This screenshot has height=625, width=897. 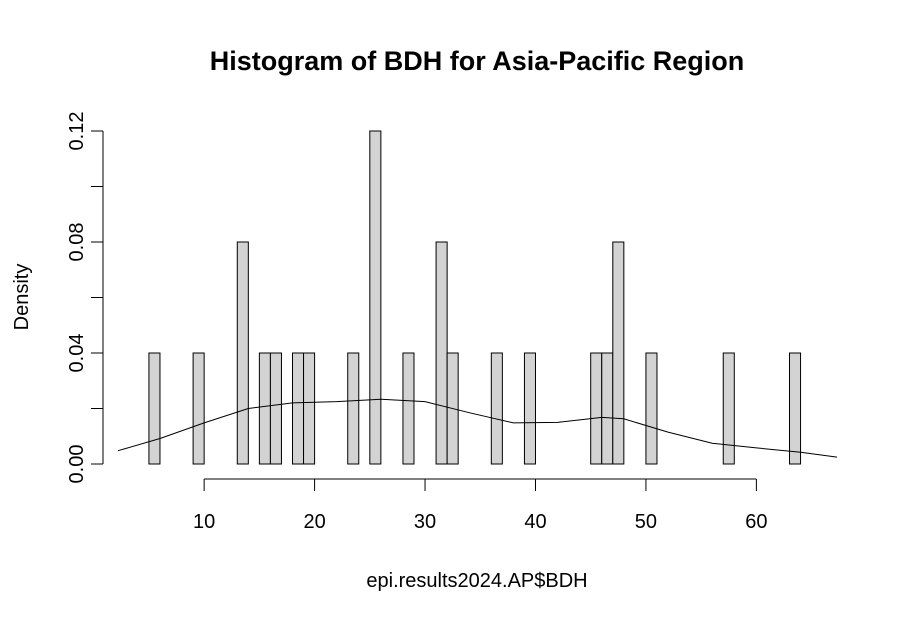 I want to click on y-tick-label: 0.04, so click(x=77, y=353).